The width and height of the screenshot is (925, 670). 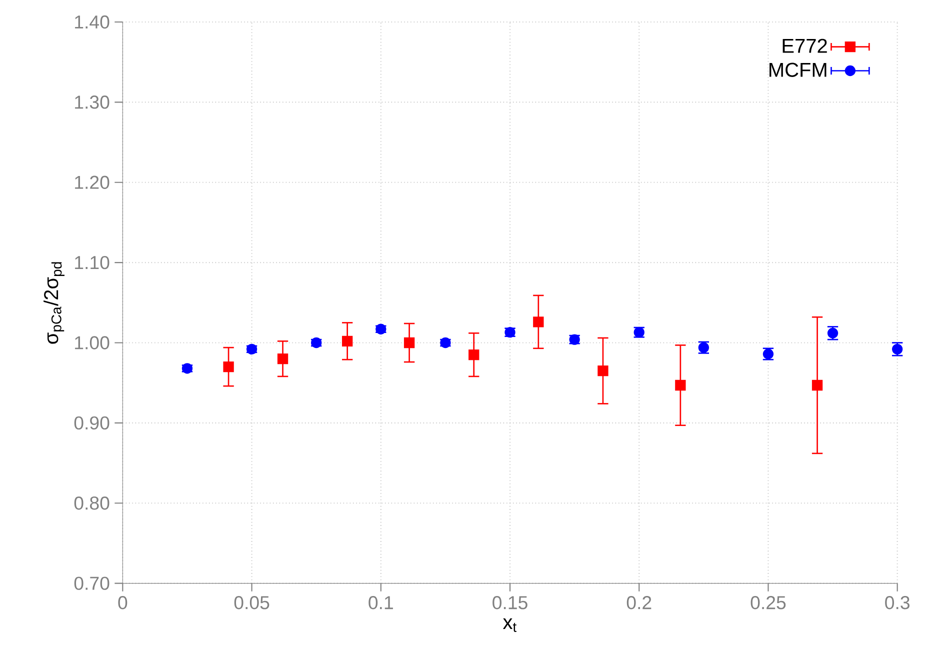 What do you see at coordinates (639, 603) in the screenshot?
I see `x-tick-label: 0.2` at bounding box center [639, 603].